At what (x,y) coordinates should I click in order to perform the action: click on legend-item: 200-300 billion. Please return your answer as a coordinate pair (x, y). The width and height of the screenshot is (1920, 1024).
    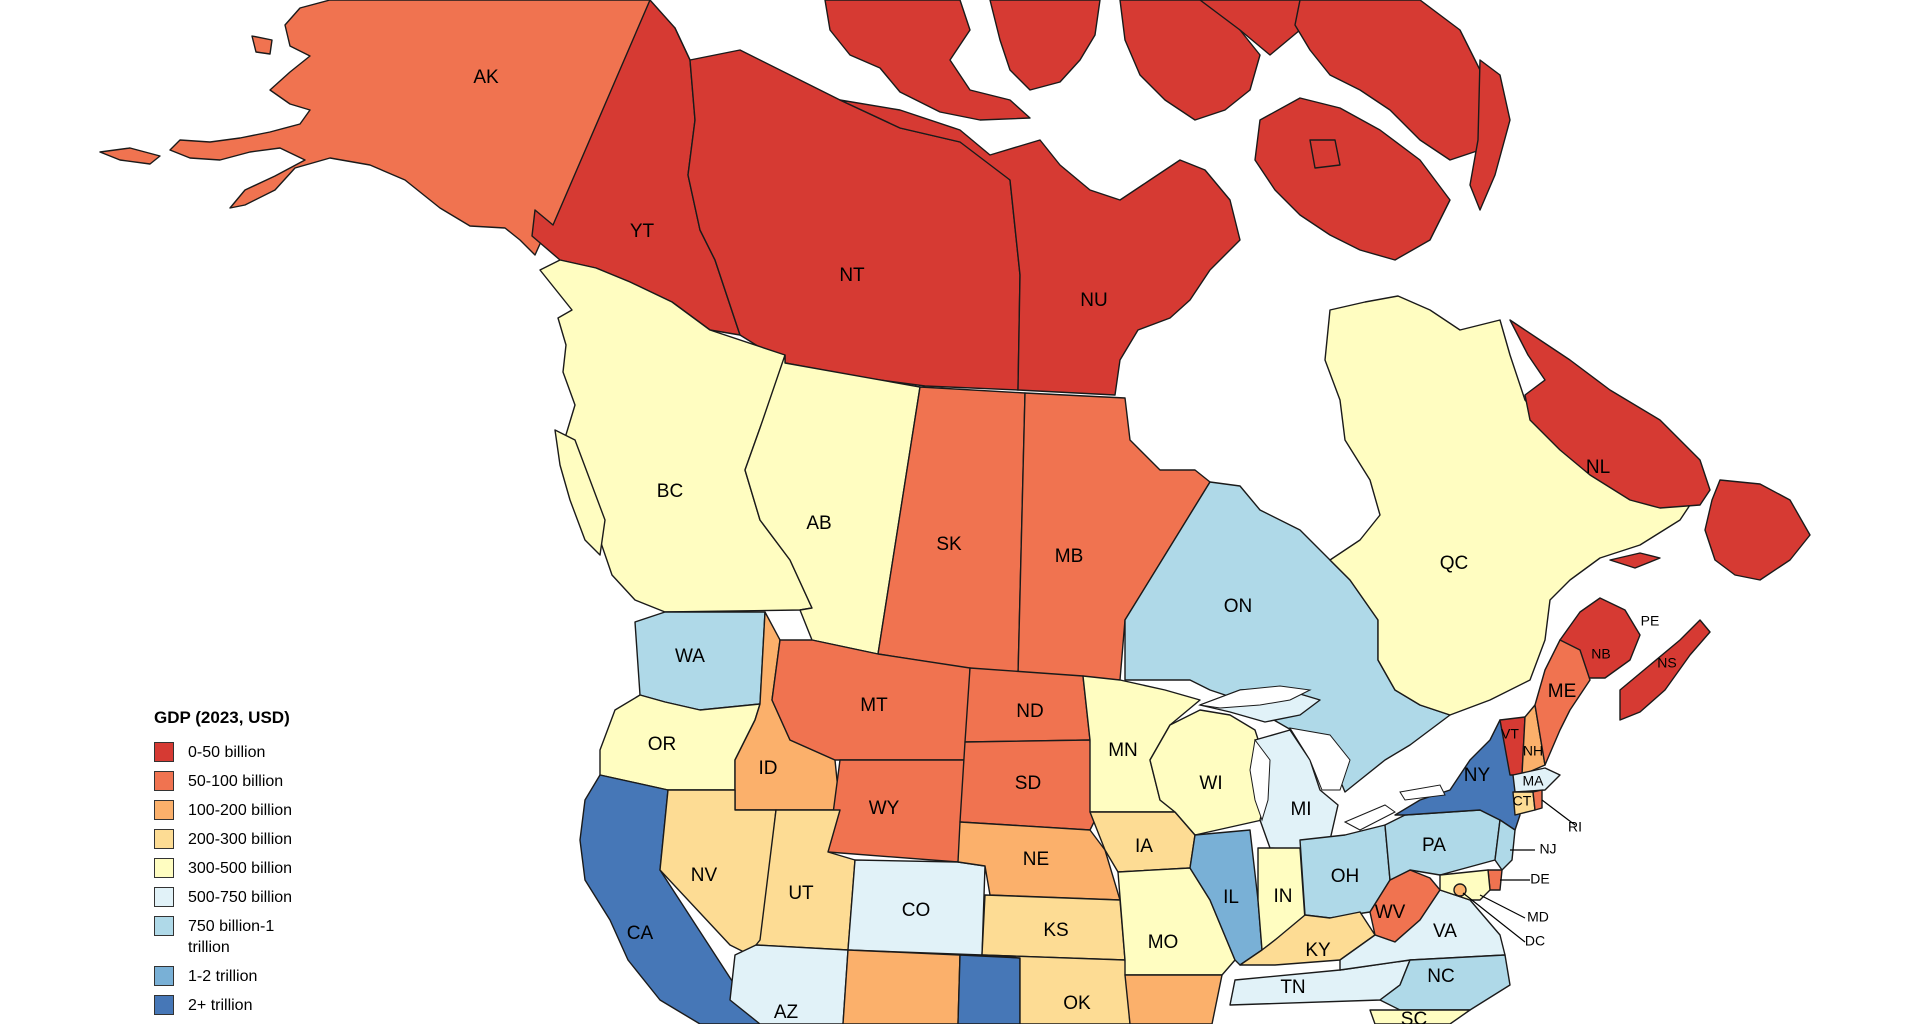
    Looking at the image, I should click on (254, 839).